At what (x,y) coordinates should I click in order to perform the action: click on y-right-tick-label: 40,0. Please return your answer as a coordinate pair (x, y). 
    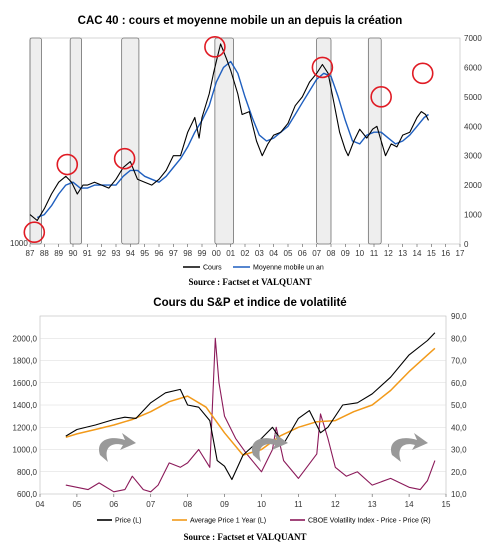
    Looking at the image, I should click on (459, 427).